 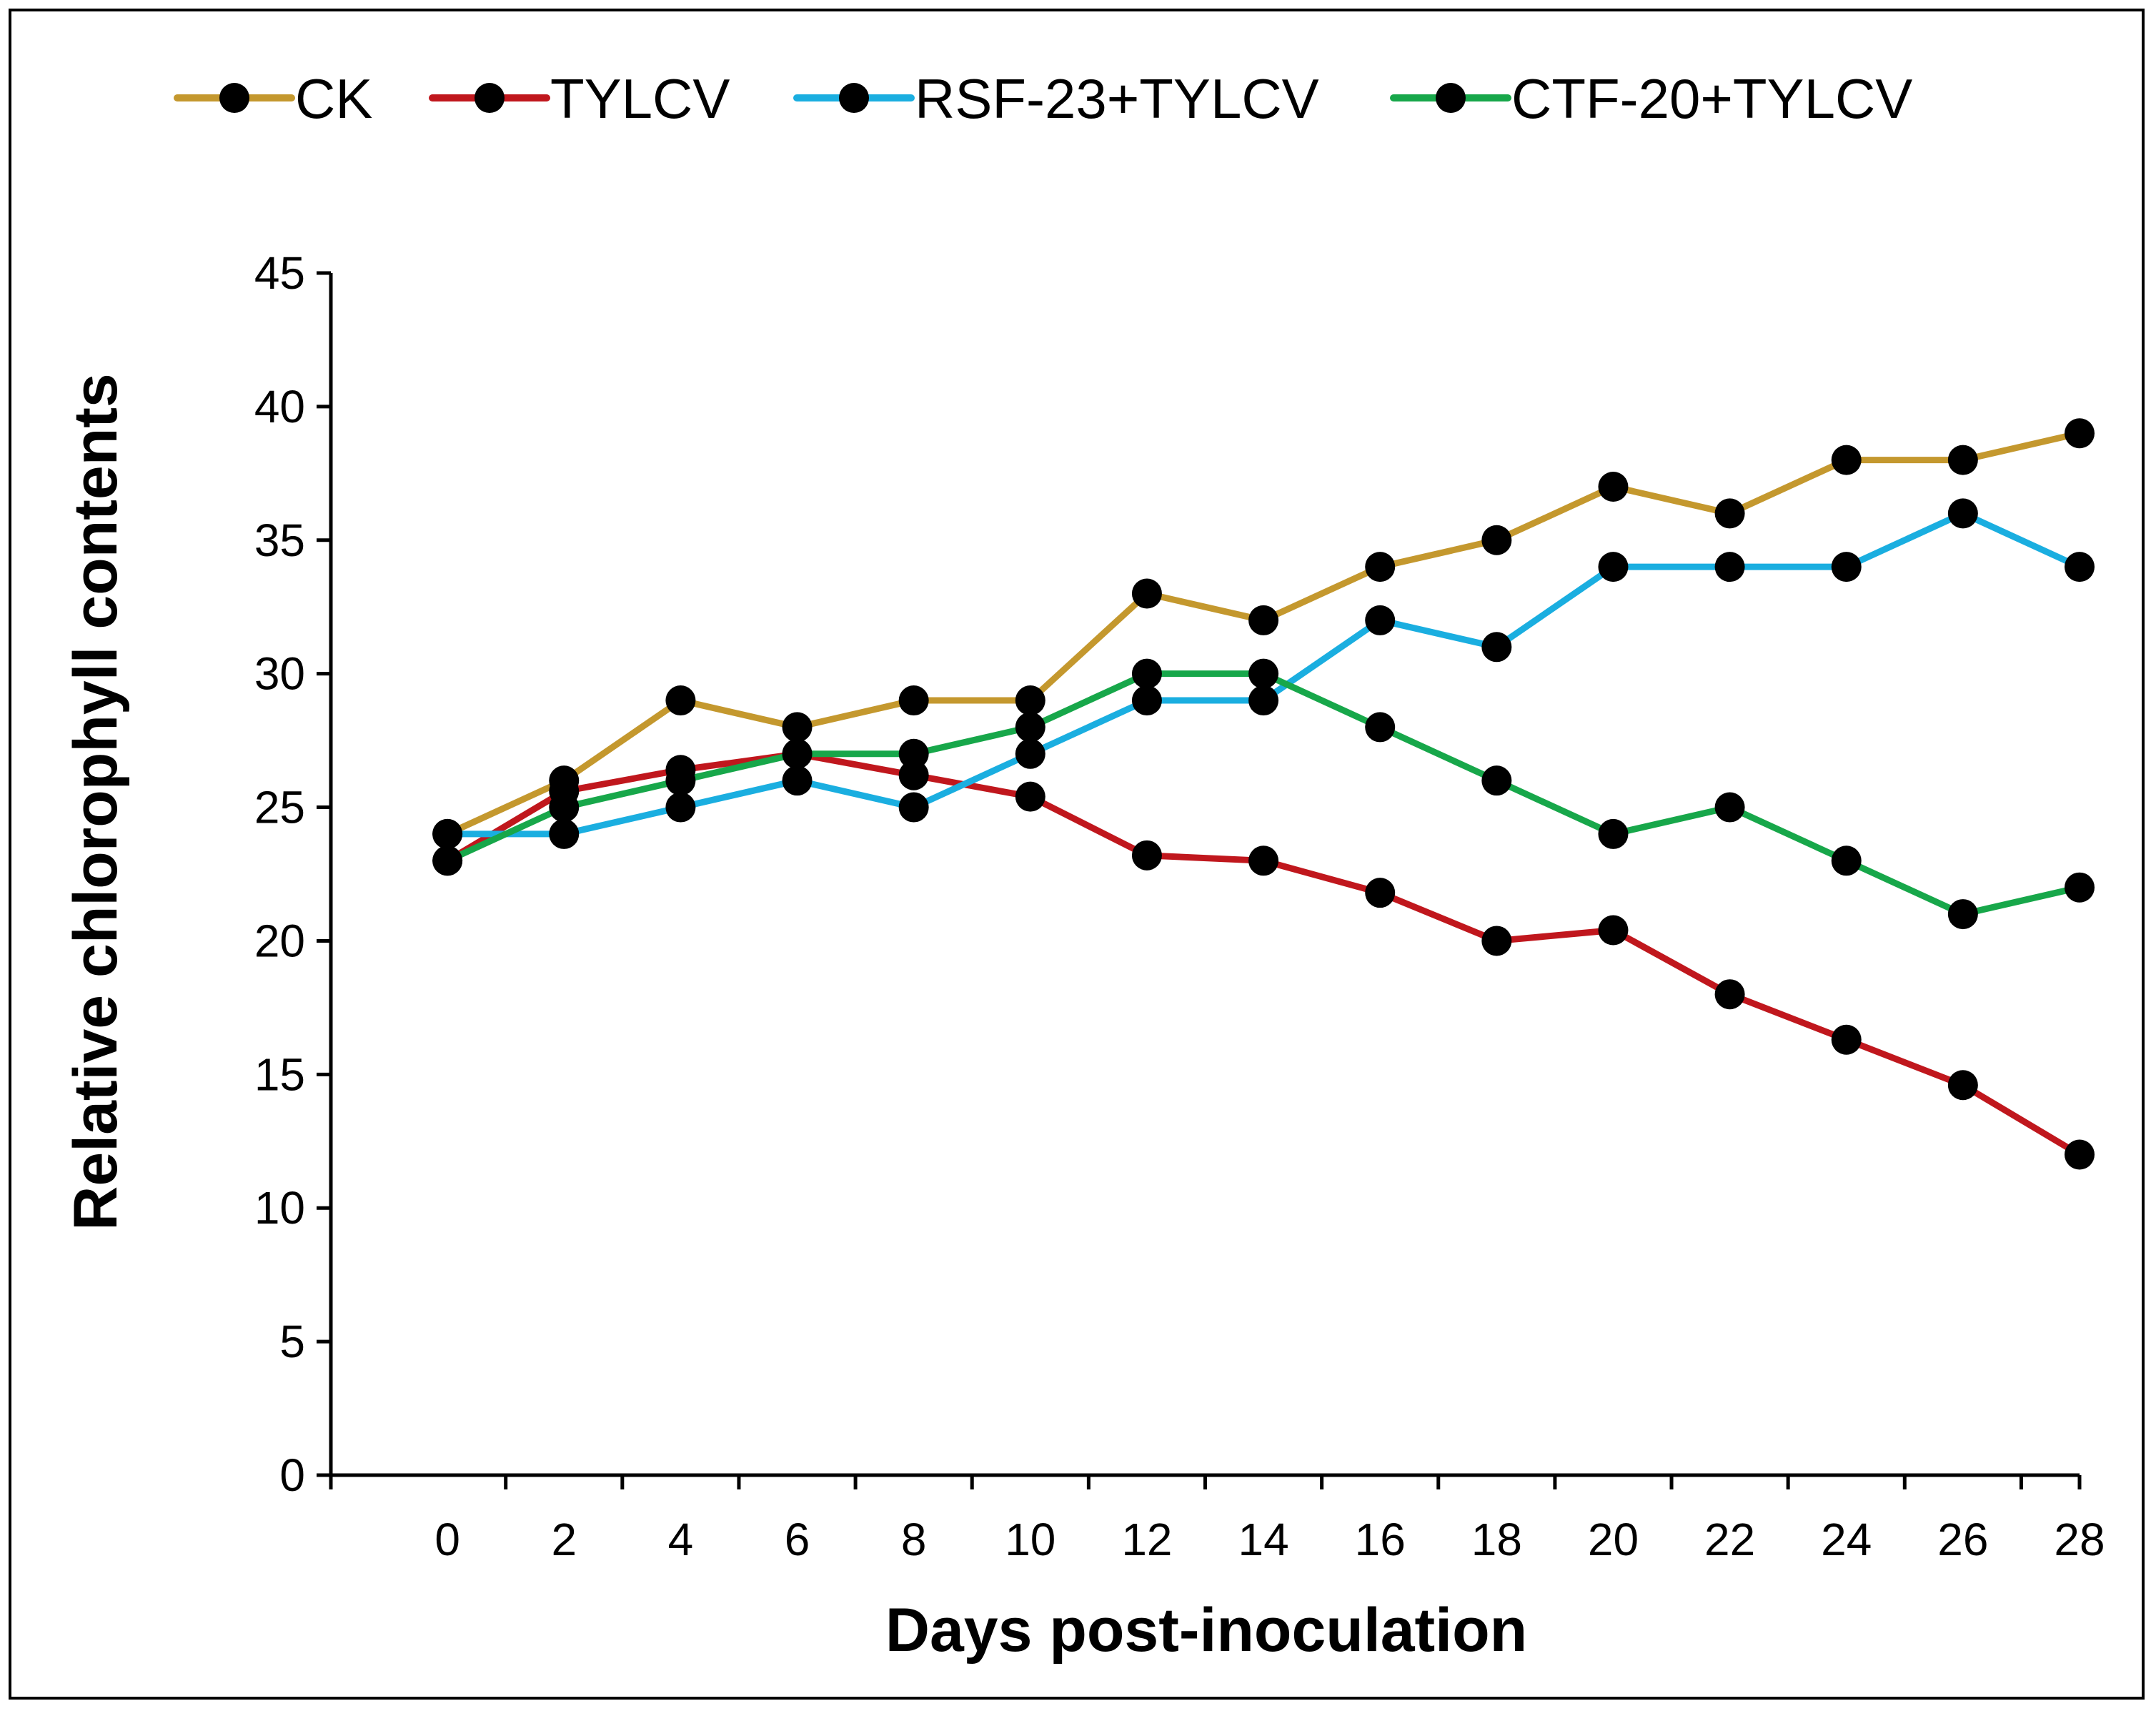 I want to click on legend-label: CTF-20+TYLCV, so click(x=1712, y=98).